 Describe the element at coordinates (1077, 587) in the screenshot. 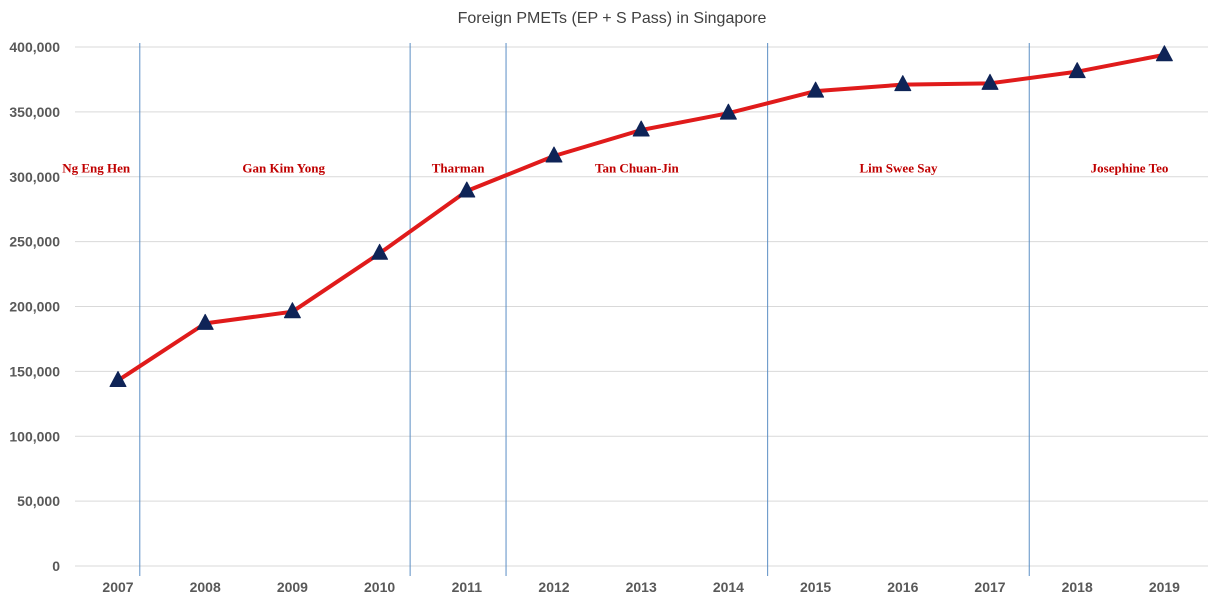

I see `x-tick-label: 2018` at that location.